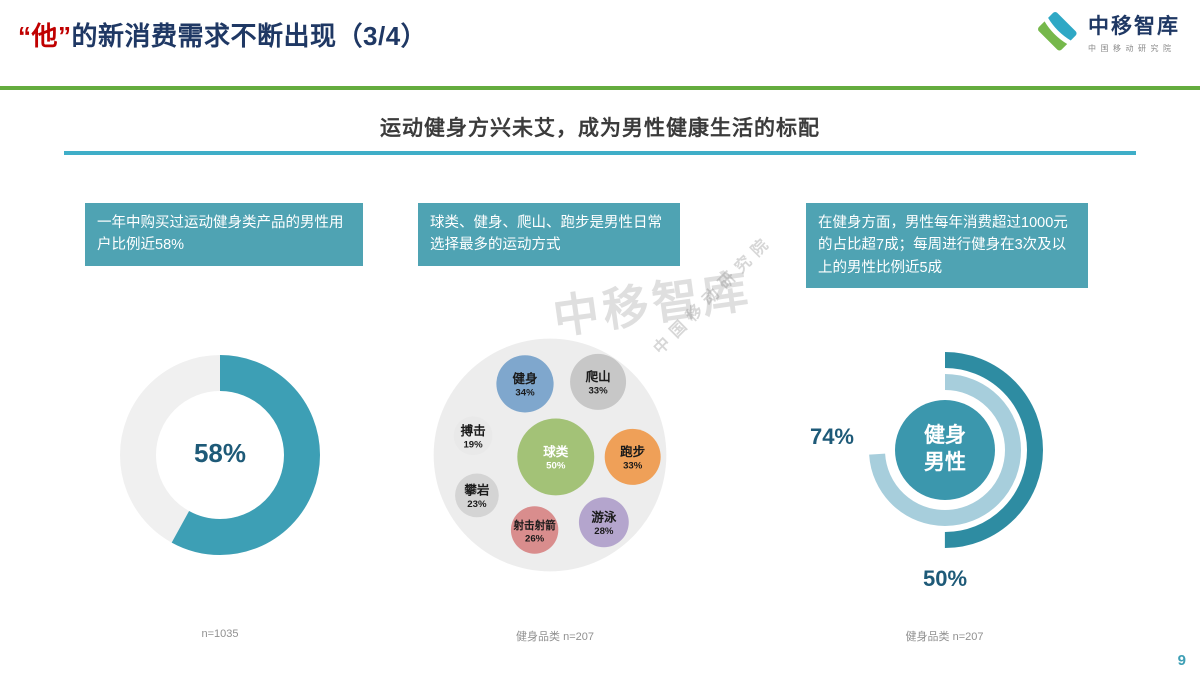 The image size is (1200, 675). Describe the element at coordinates (600, 128) in the screenshot. I see `slide-subtitle: 运动健身方兴未艾，成为男性健康生活的标配` at that location.